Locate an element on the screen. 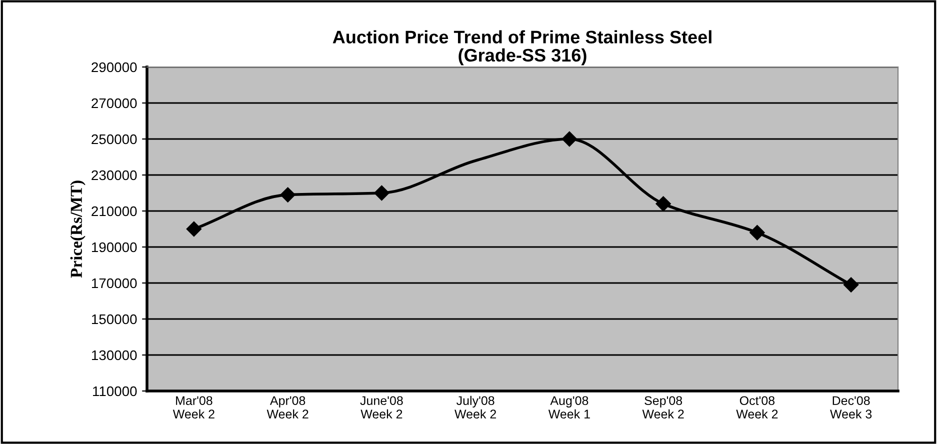 The height and width of the screenshot is (444, 937). y-tick-label: 190000 is located at coordinates (114, 247).